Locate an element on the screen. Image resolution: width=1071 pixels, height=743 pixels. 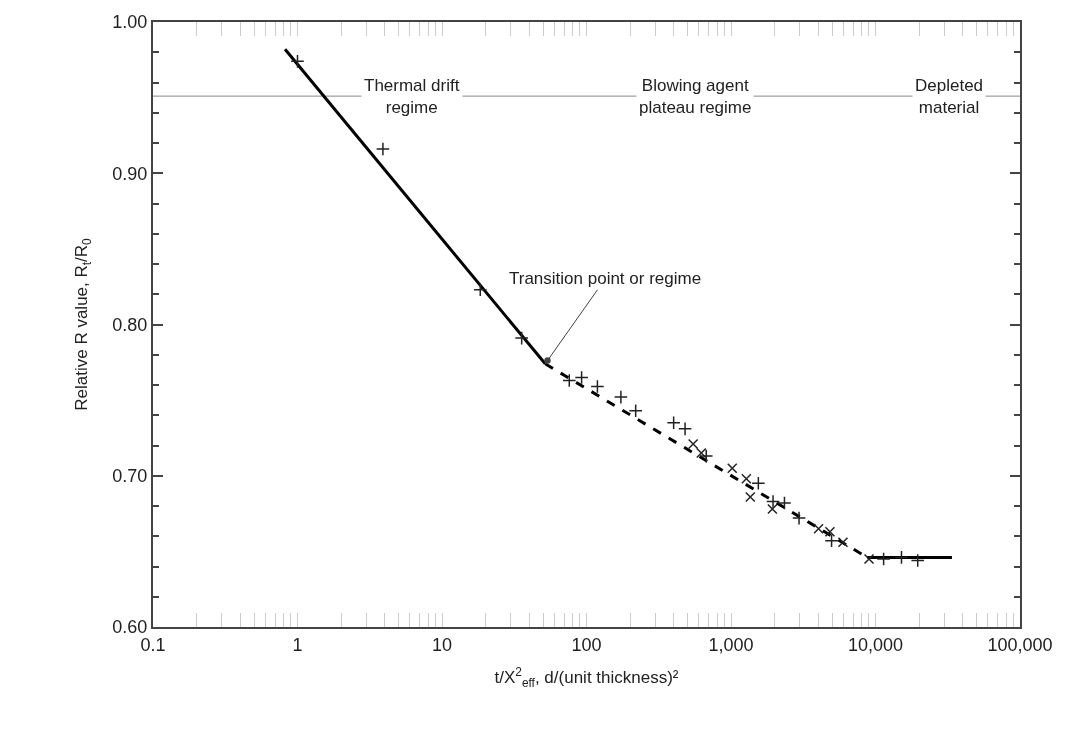
x-axis-title: t/X$^{2}$$_{eff}$, d/(unit thickness)² is located at coordinates (586, 678).